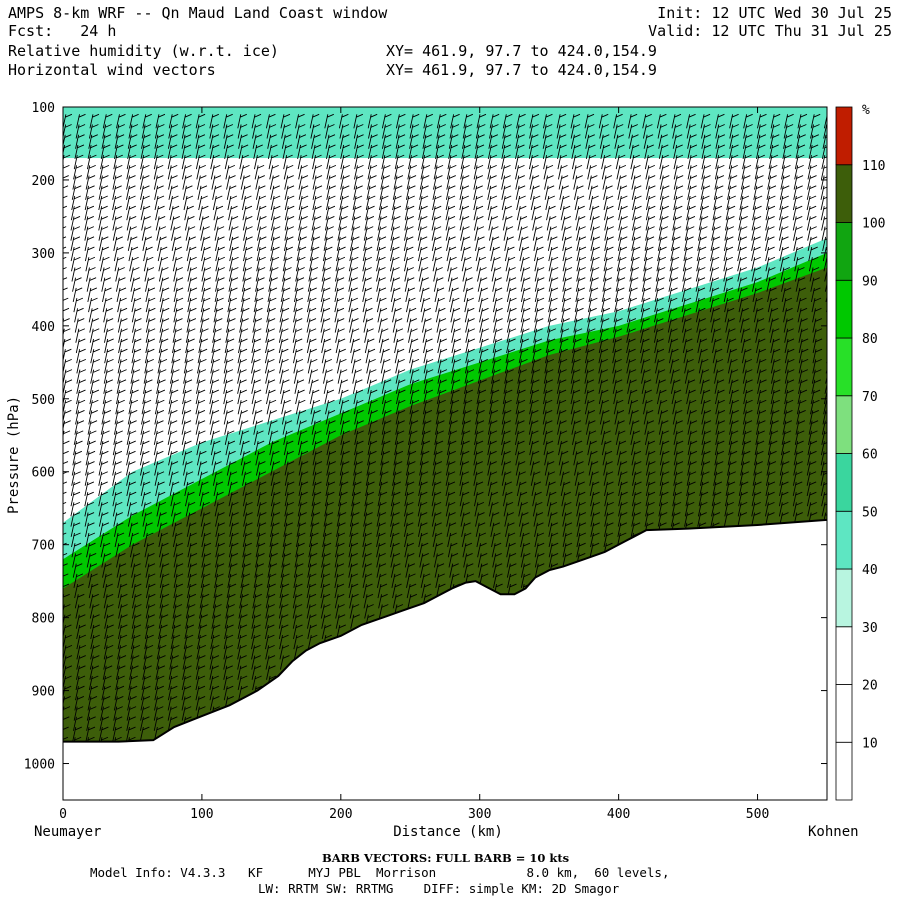 This screenshot has height=900, width=900. What do you see at coordinates (870, 281) in the screenshot?
I see `colorbar-tick-label: 90` at bounding box center [870, 281].